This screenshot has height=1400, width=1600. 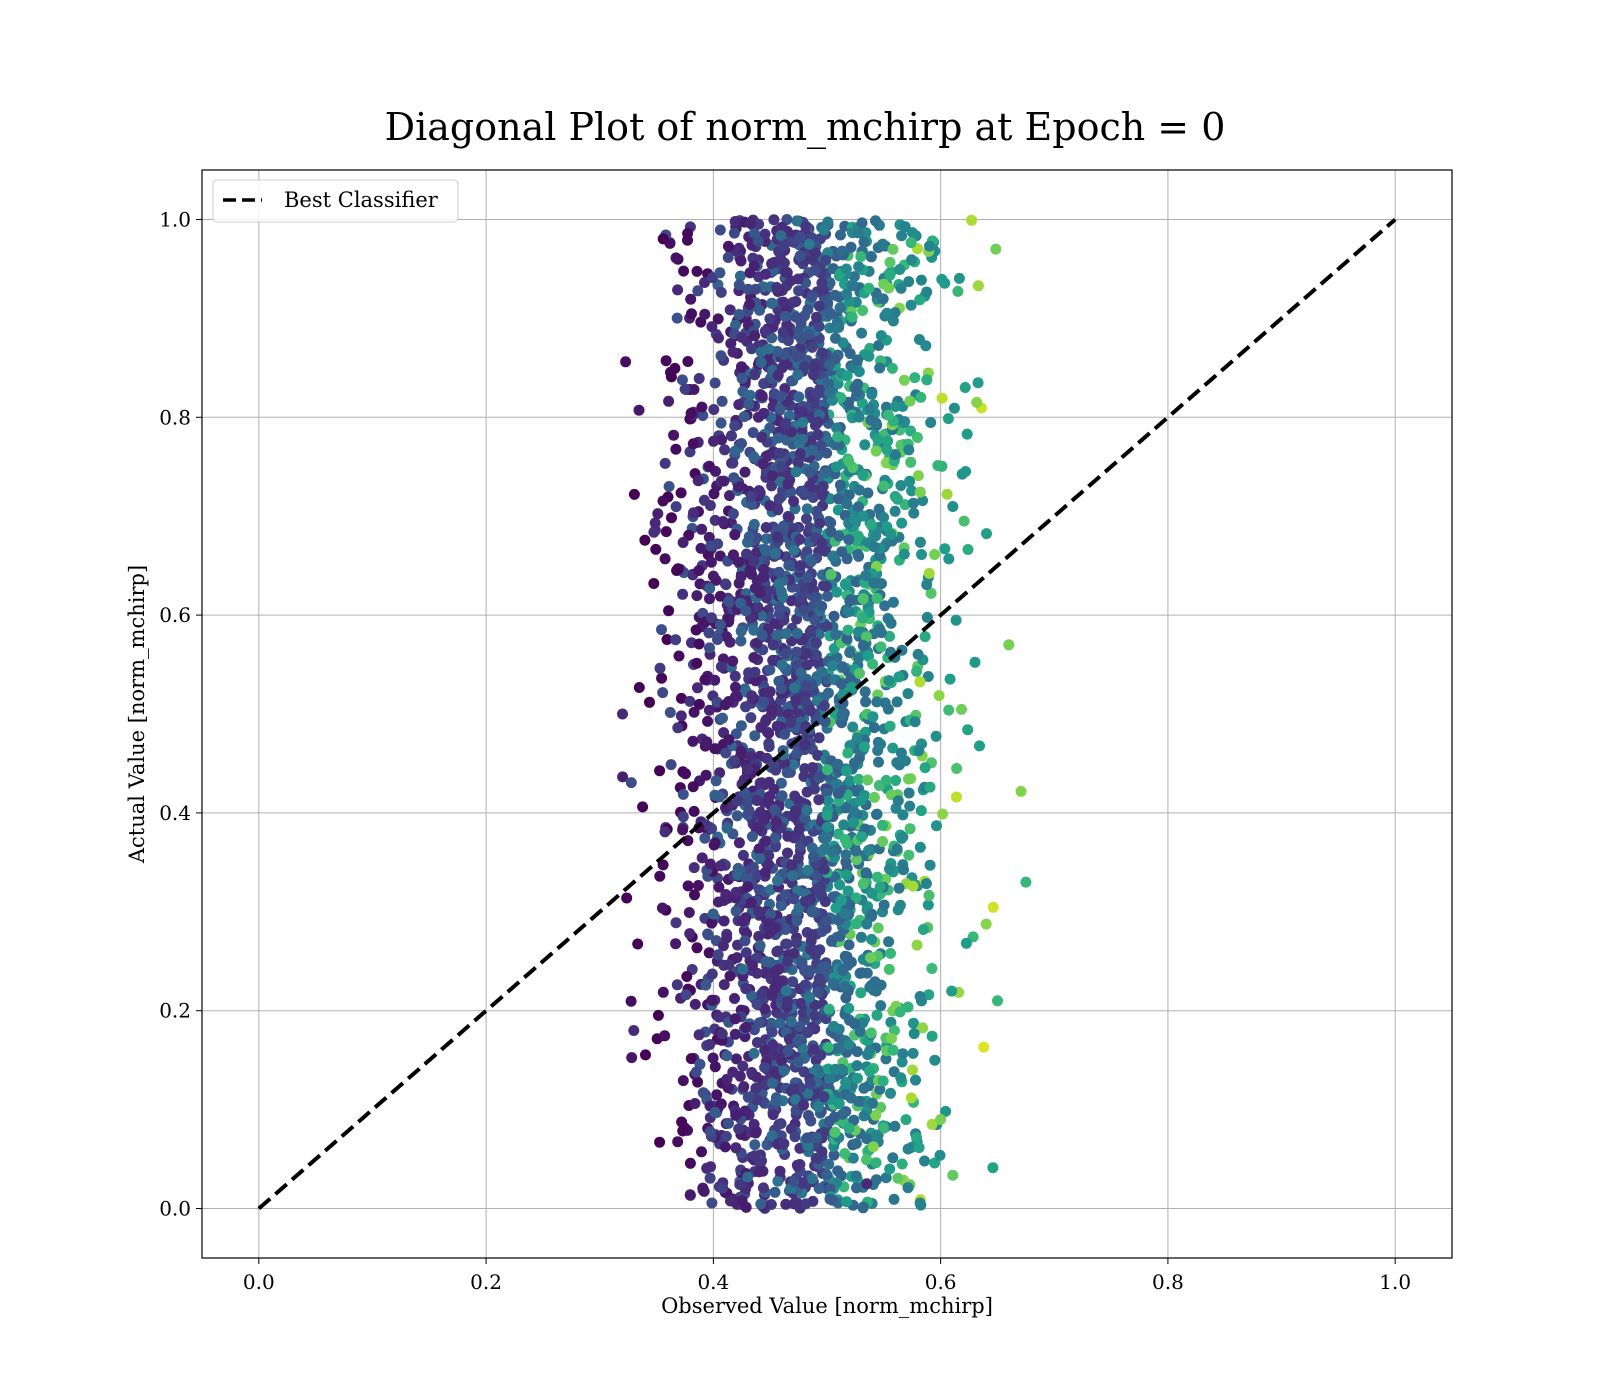 I want to click on legend-box, so click(x=335, y=201).